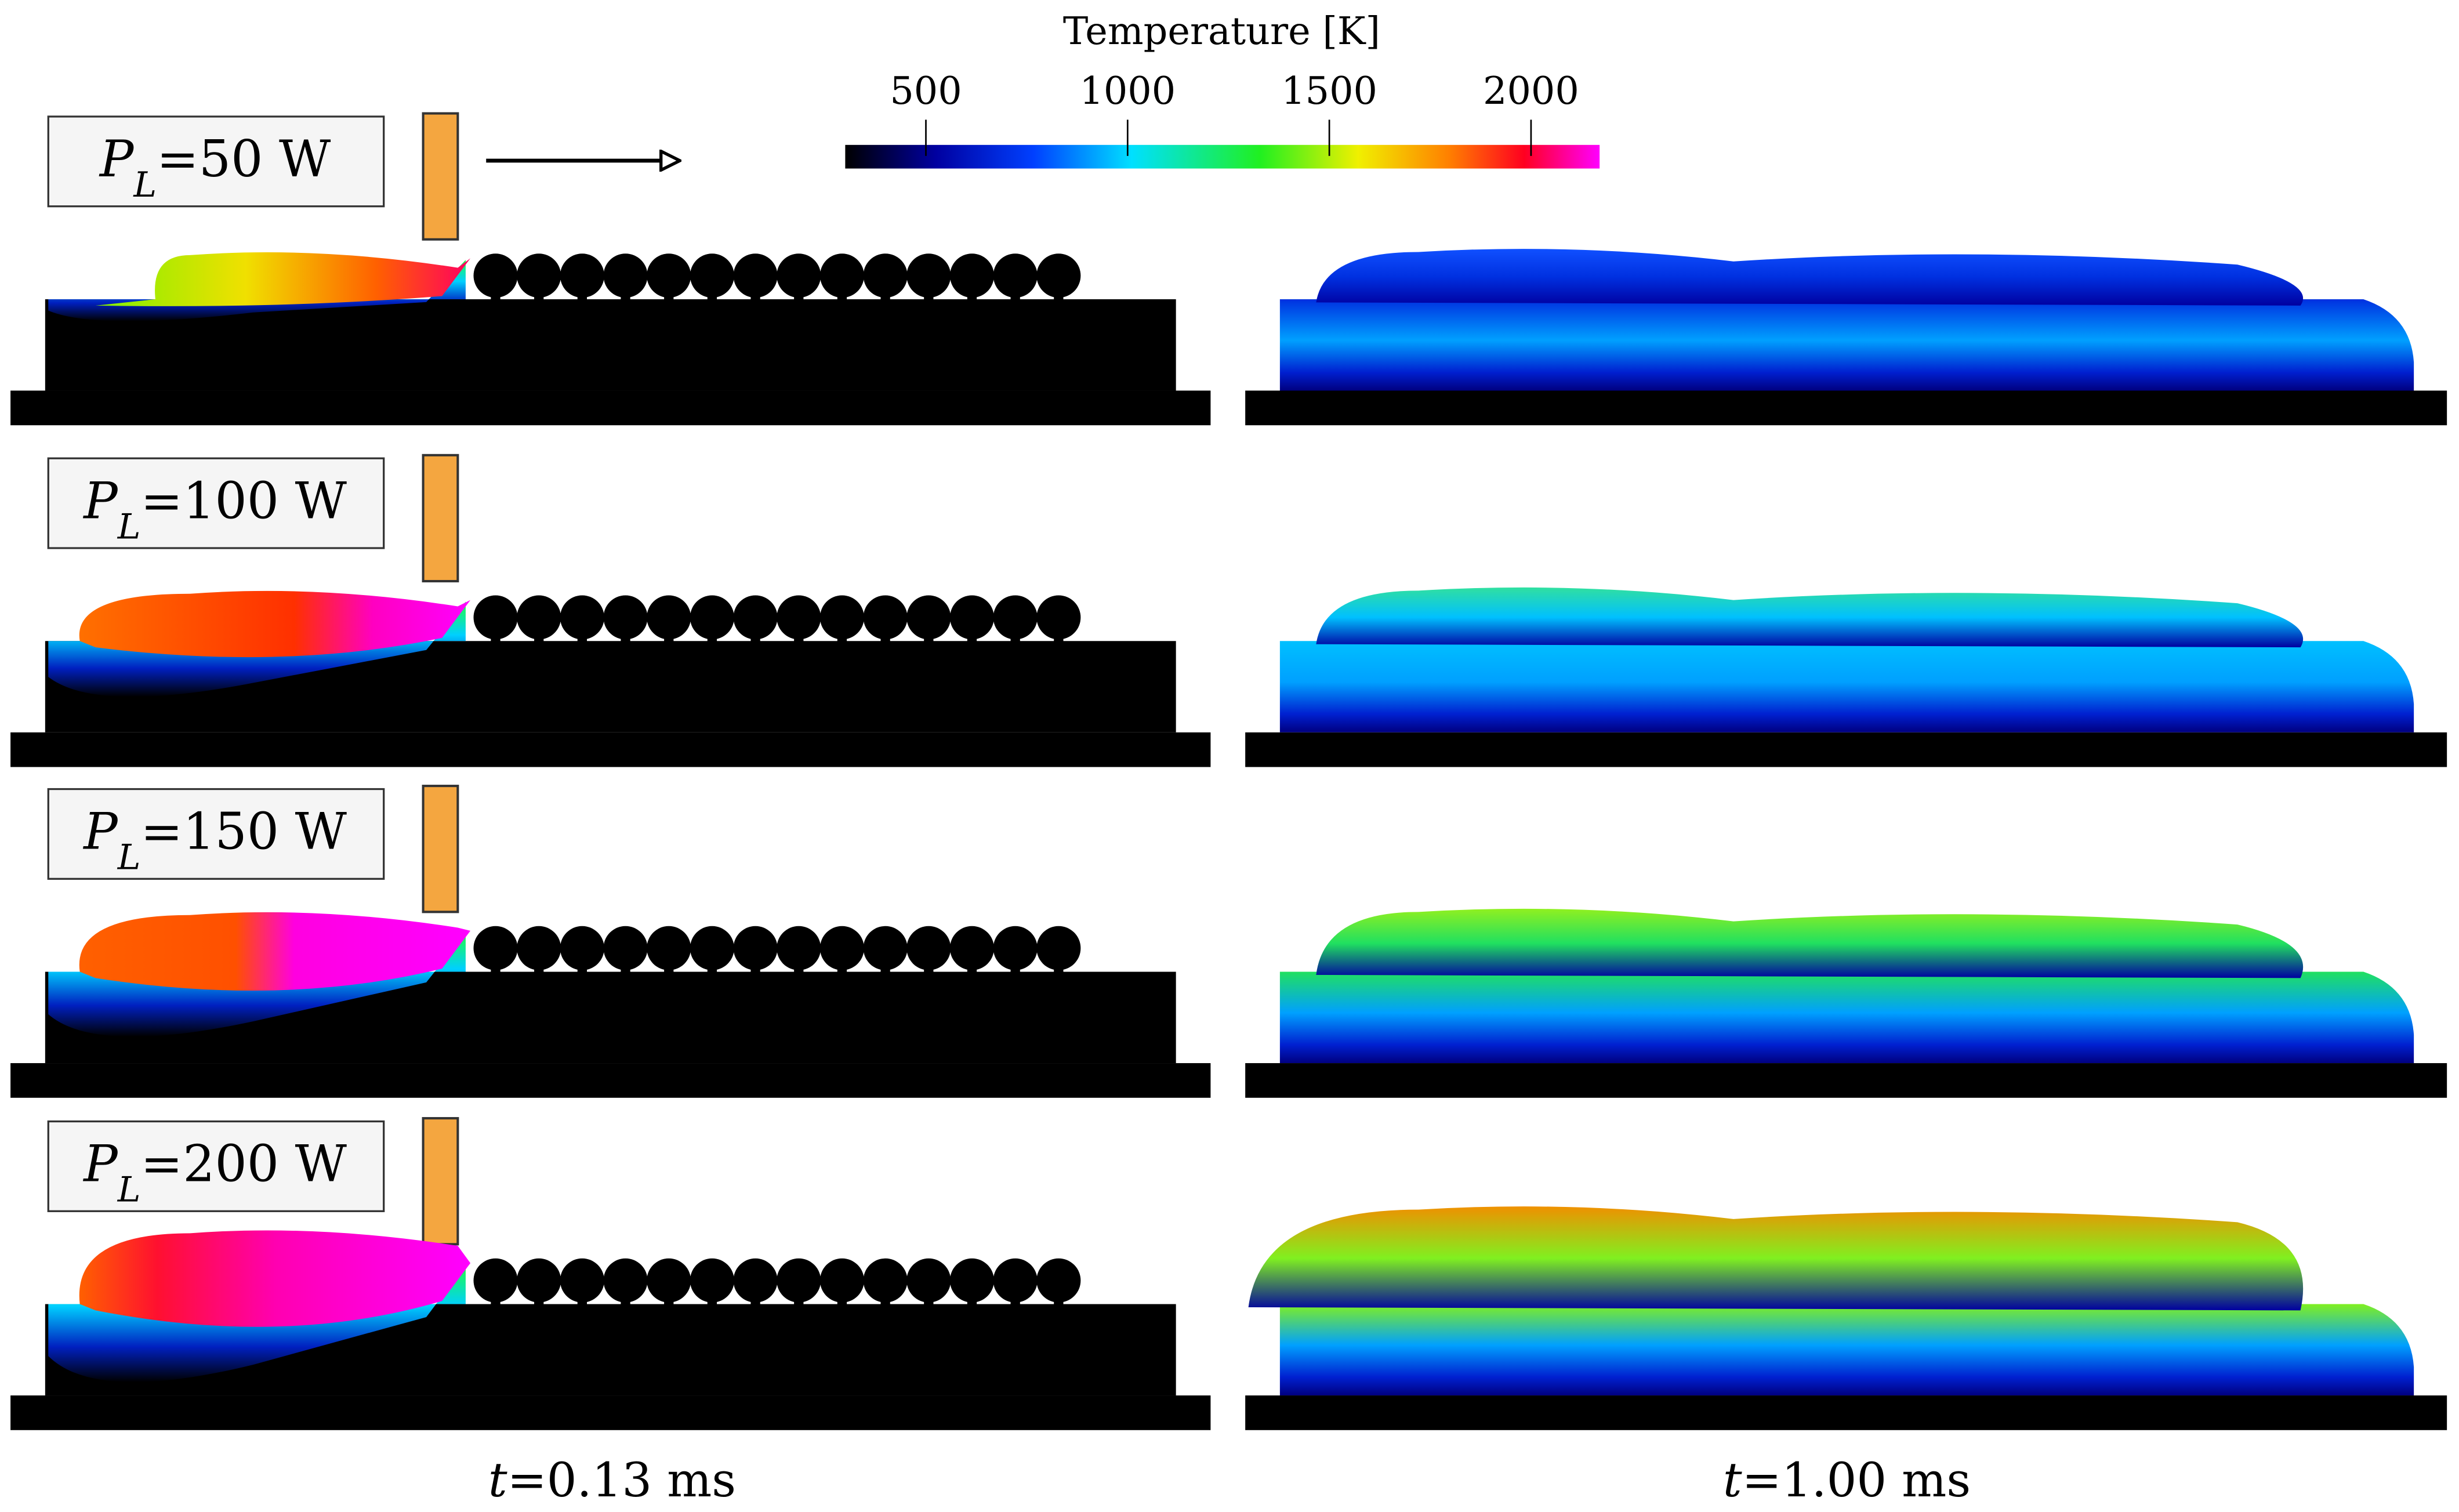 This screenshot has height=1512, width=2459. I want to click on colorbar-title: Temperature [K], so click(1221, 31).